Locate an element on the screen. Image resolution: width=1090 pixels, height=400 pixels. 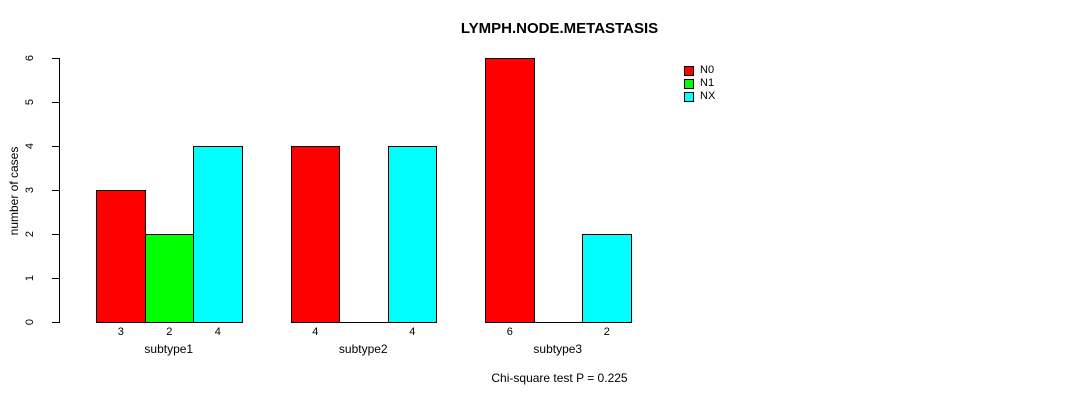
bar-NX-subtype3 is located at coordinates (607, 278).